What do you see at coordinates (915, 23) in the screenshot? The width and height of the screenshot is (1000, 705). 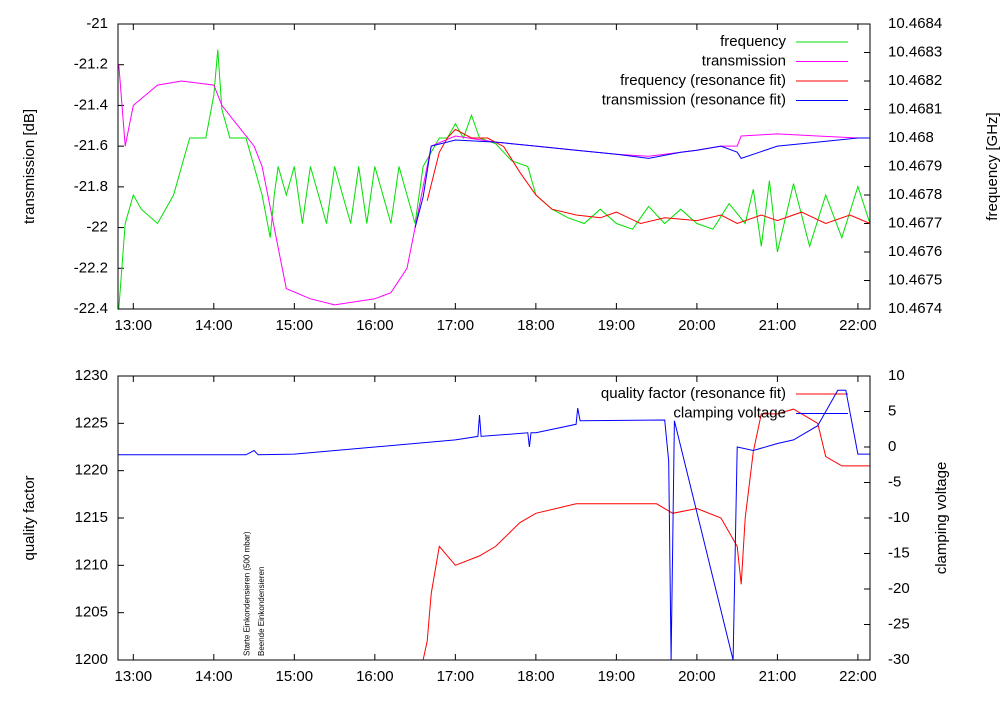 I see `y2-tick-label: 10.4684` at bounding box center [915, 23].